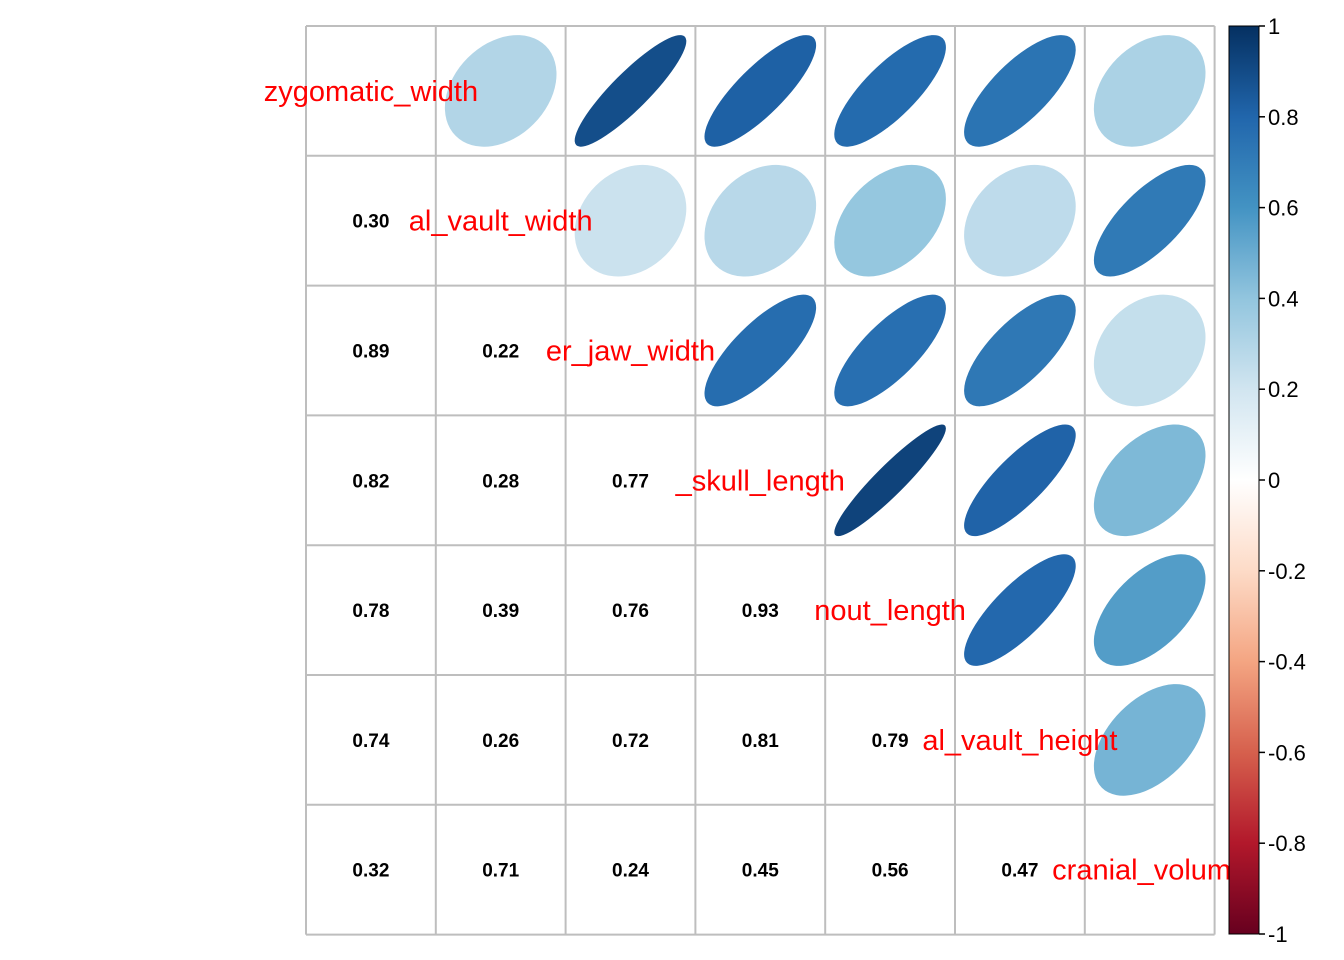 The width and height of the screenshot is (1344, 960). I want to click on colorbar-tick-label-6: -0.2, so click(1287, 571).